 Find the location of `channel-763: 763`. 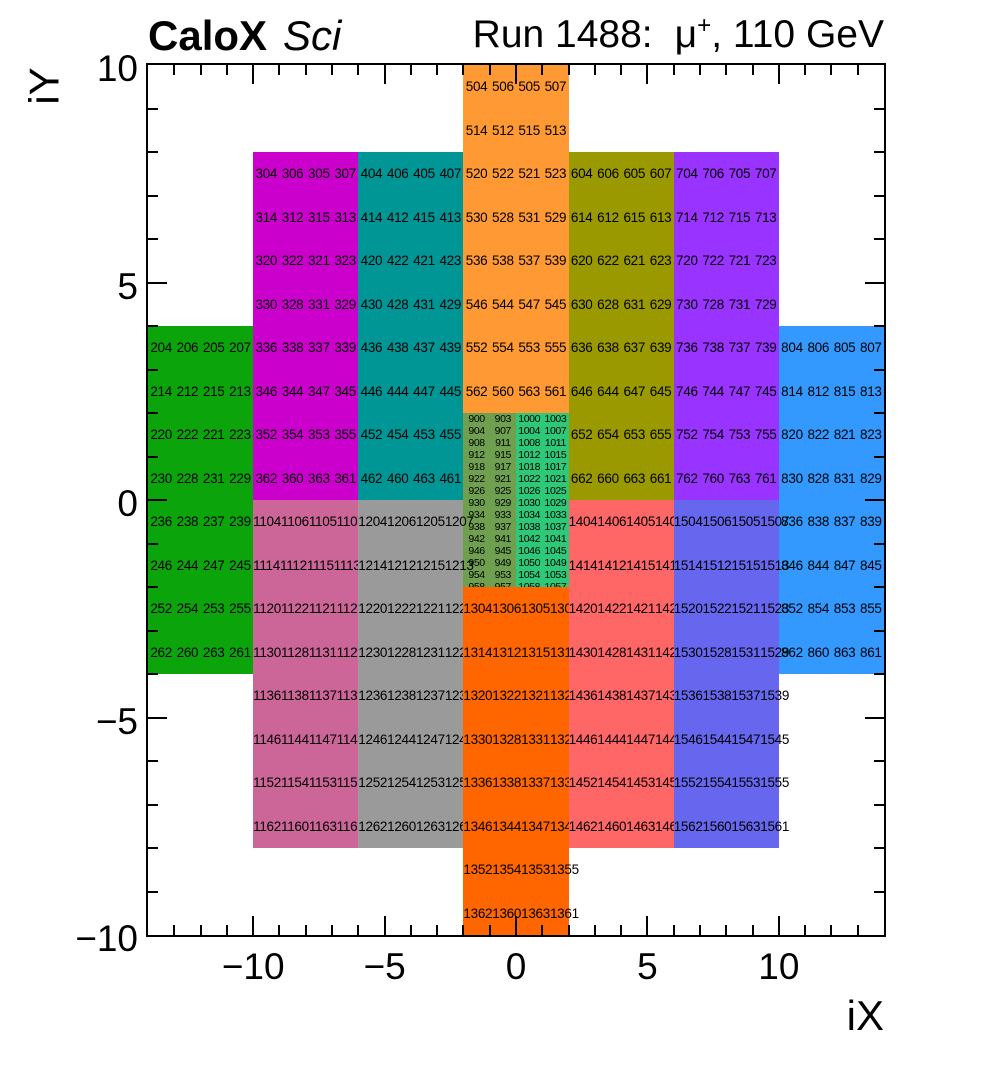

channel-763: 763 is located at coordinates (739, 478).